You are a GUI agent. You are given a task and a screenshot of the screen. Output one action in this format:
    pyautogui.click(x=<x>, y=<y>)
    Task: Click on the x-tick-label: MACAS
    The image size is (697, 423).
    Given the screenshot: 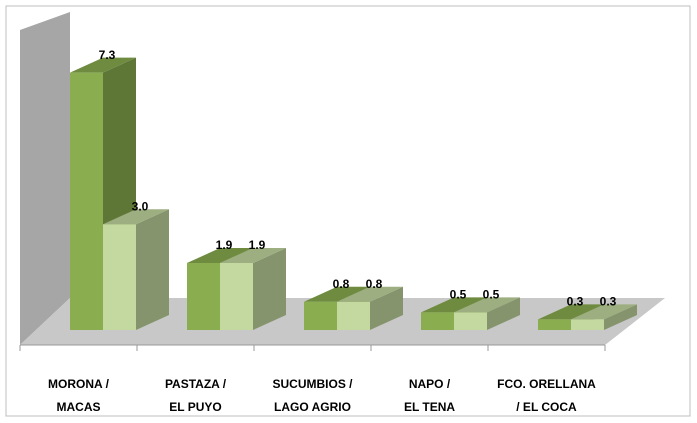 What is the action you would take?
    pyautogui.click(x=79, y=407)
    